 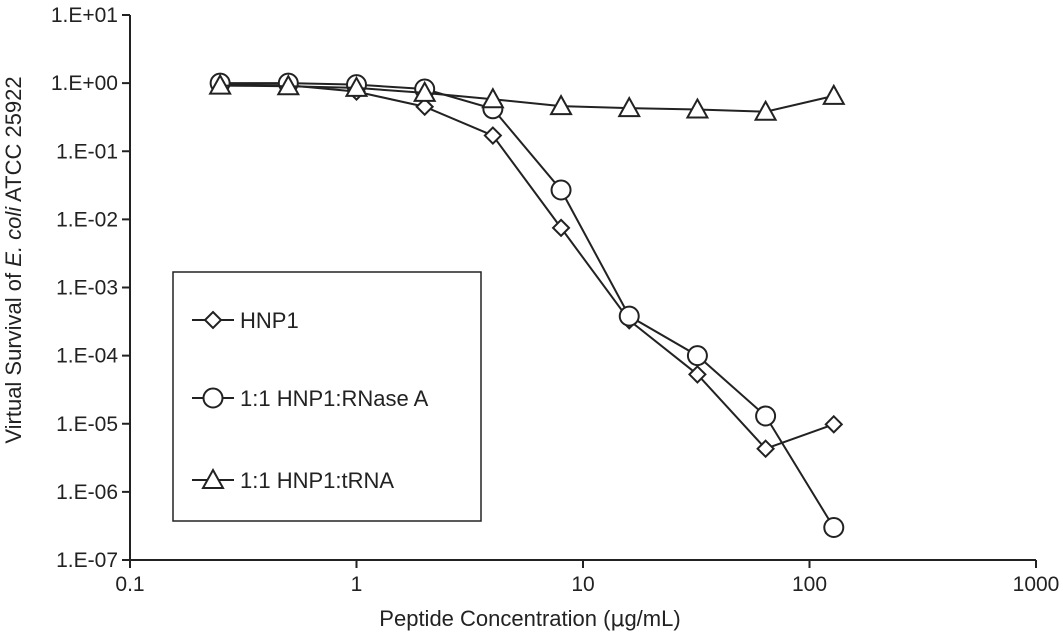 I want to click on y-tick-label: 1.E+01, so click(x=84, y=15).